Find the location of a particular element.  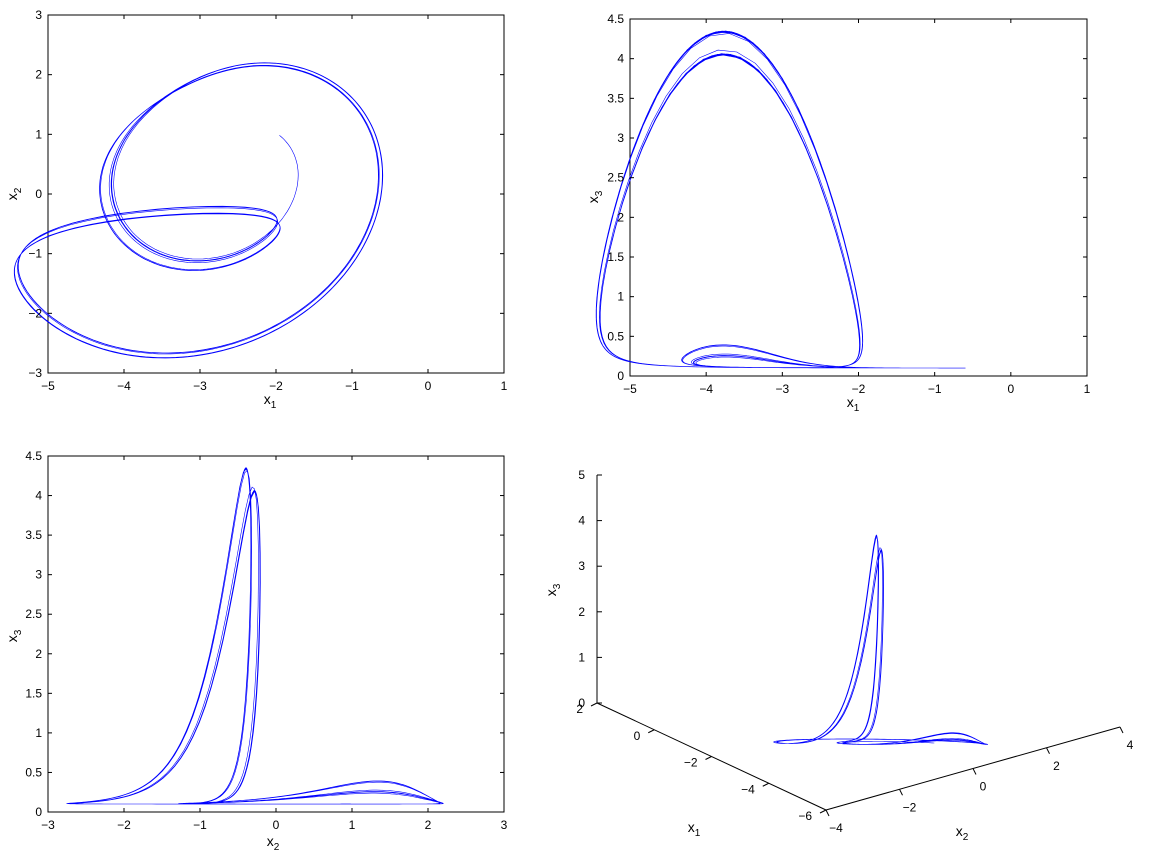

trajectory-x2-x3 is located at coordinates (255, 636).